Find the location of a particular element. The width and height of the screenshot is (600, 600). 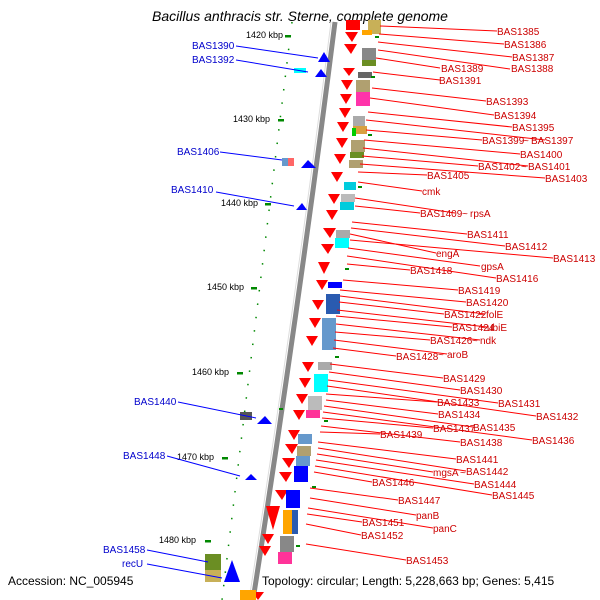

gene-label: BAS1405 is located at coordinates (448, 176).